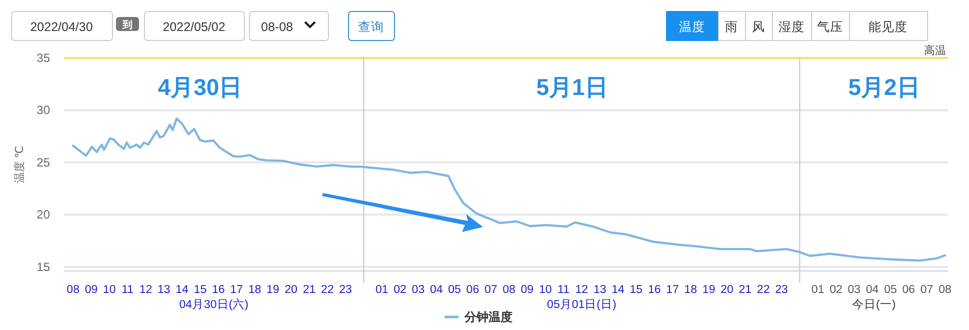  What do you see at coordinates (888, 26) in the screenshot?
I see `text: 能见度` at bounding box center [888, 26].